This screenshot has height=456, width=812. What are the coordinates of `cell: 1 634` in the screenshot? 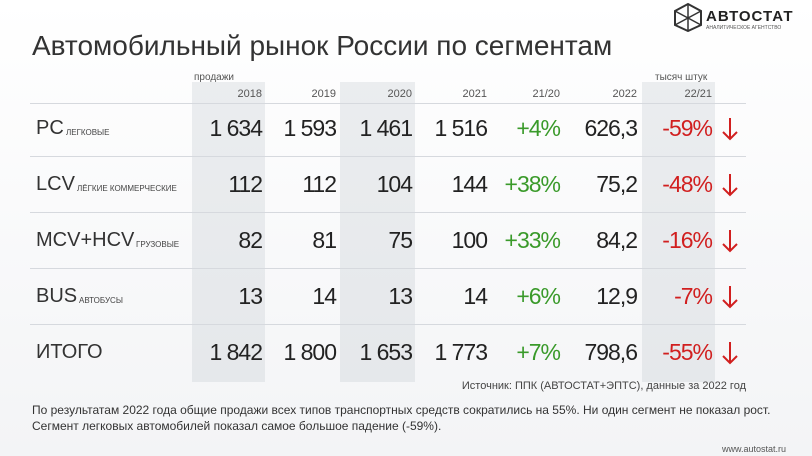 It's located at (236, 128).